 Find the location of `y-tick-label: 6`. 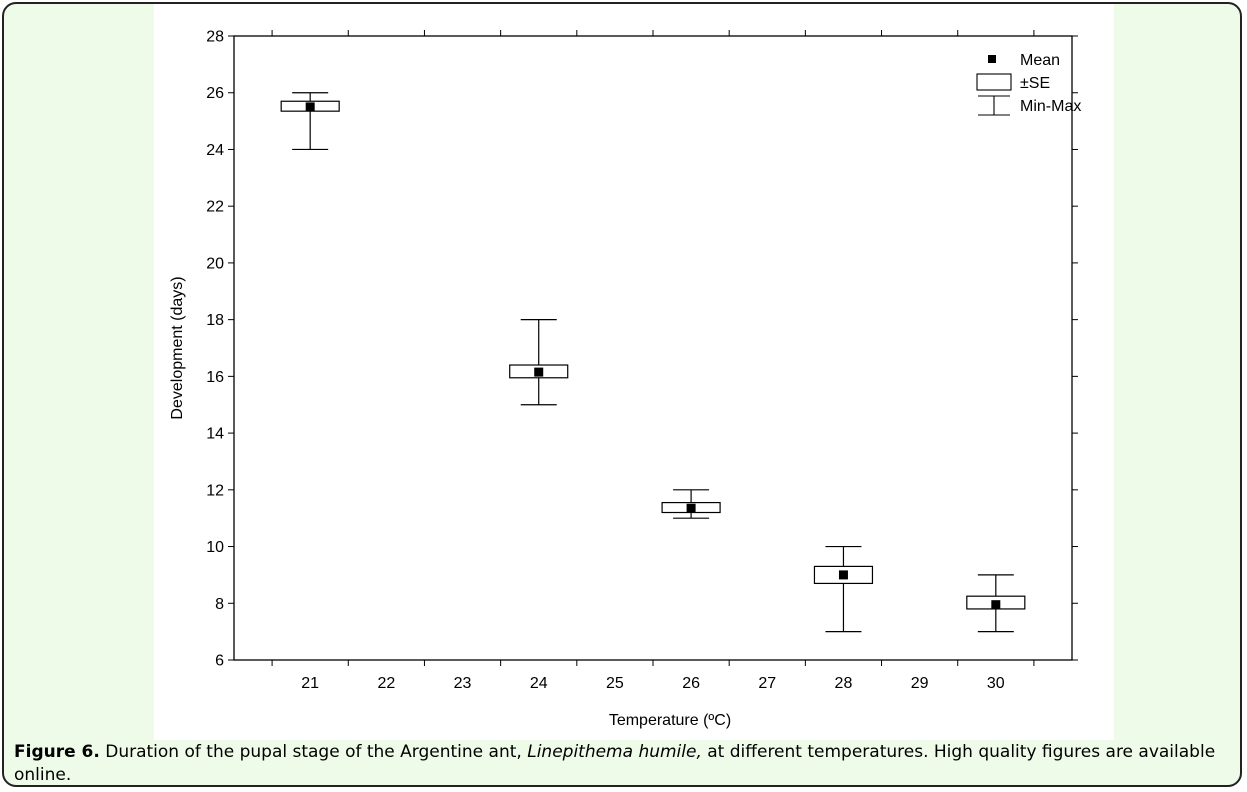

y-tick-label: 6 is located at coordinates (219, 661).